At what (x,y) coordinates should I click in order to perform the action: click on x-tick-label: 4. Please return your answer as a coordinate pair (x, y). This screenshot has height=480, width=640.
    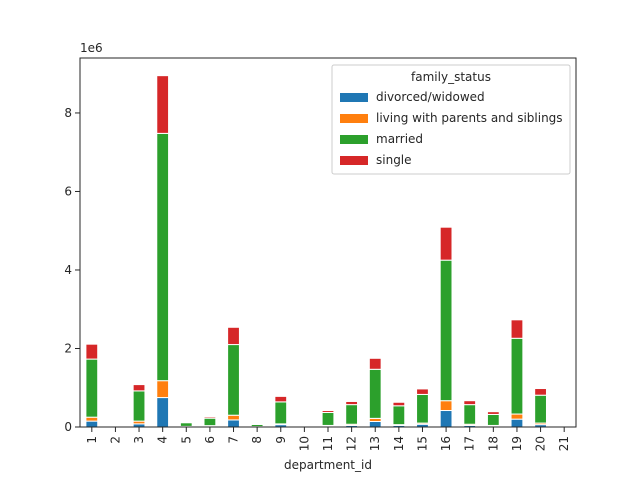
    Looking at the image, I should click on (163, 440).